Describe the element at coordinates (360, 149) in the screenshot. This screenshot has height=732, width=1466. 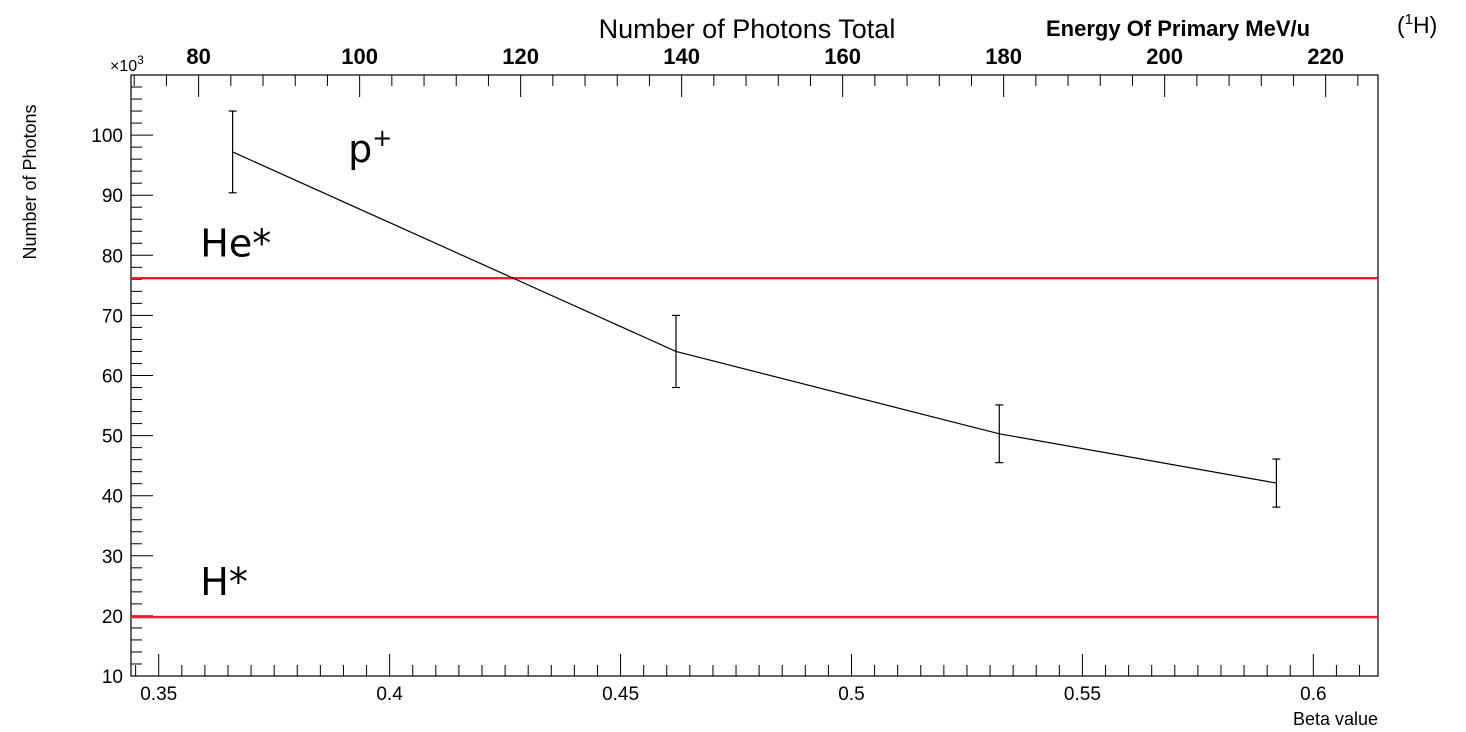
I see `annotation-base: p` at that location.